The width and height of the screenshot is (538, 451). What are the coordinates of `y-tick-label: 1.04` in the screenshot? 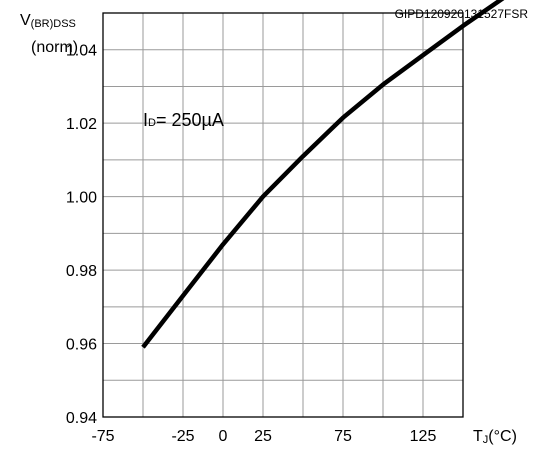 It's located at (81, 51).